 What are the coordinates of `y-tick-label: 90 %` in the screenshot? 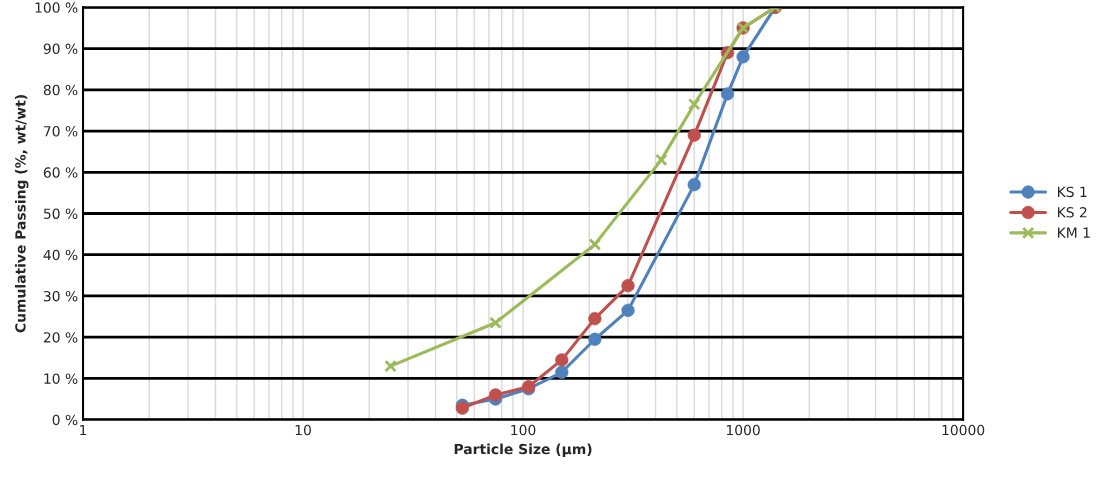 It's located at (60, 49).